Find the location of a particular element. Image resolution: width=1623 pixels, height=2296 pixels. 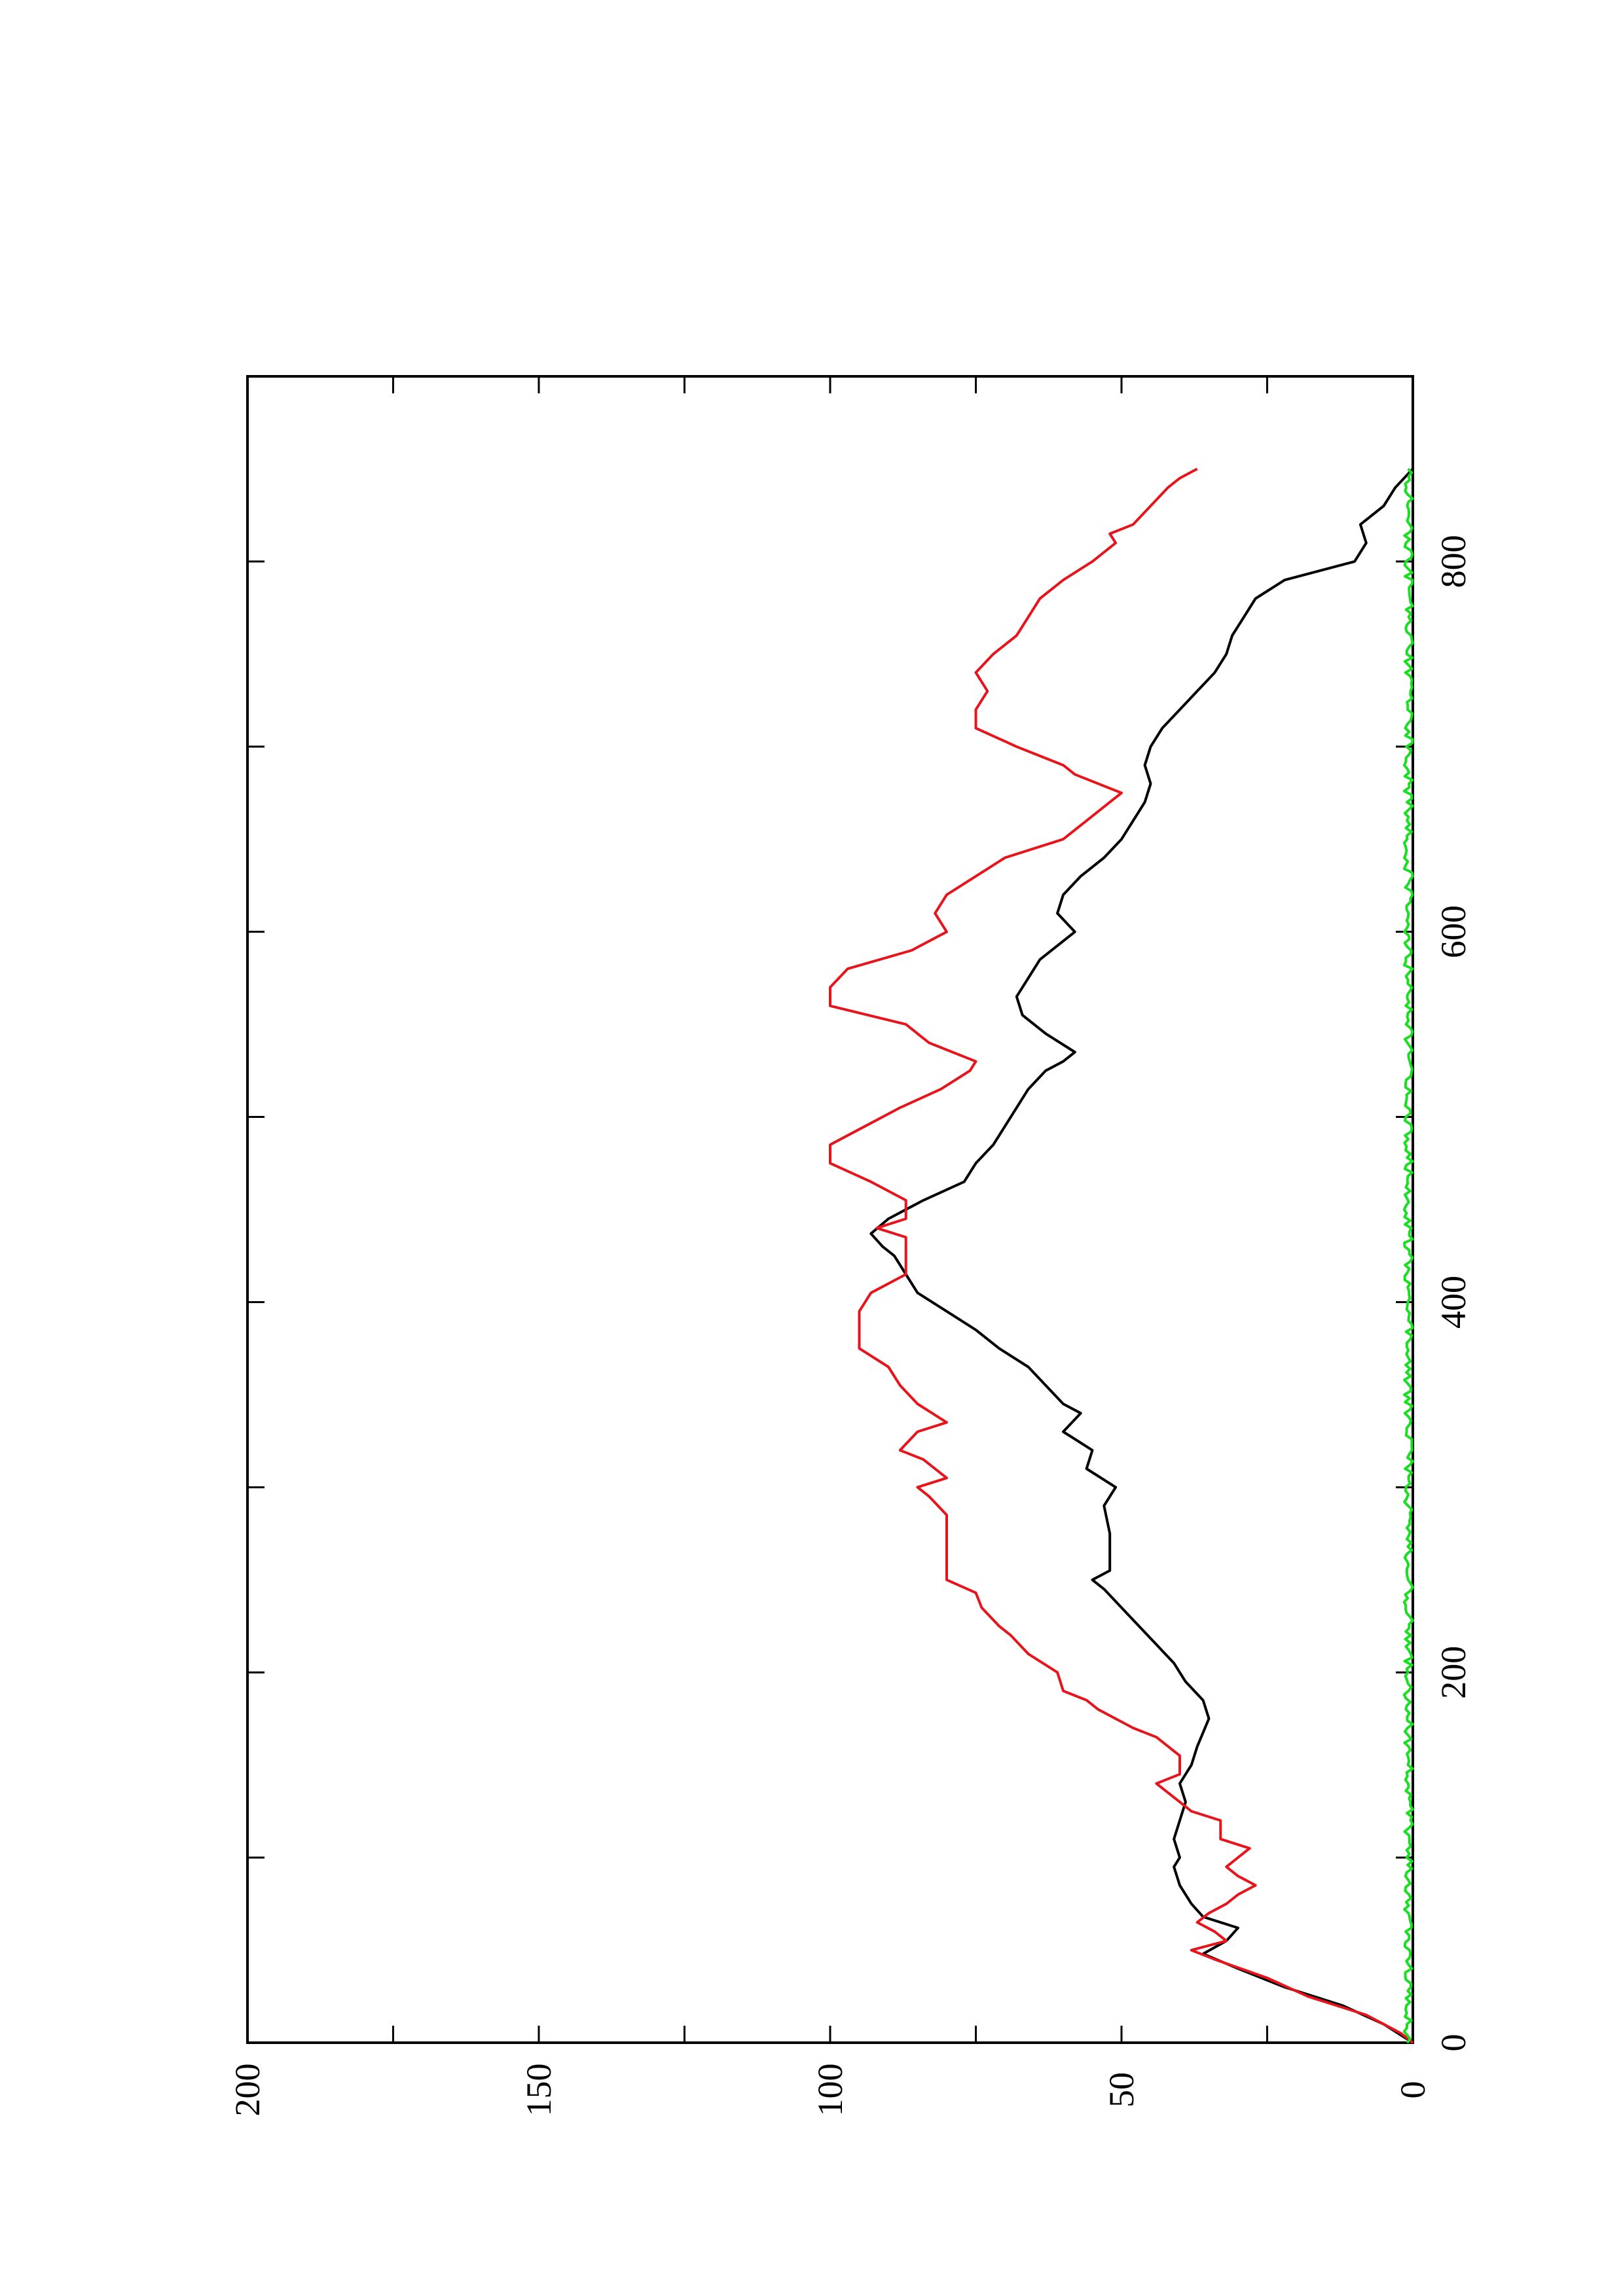

y-tick-label: 150 is located at coordinates (538, 2090).